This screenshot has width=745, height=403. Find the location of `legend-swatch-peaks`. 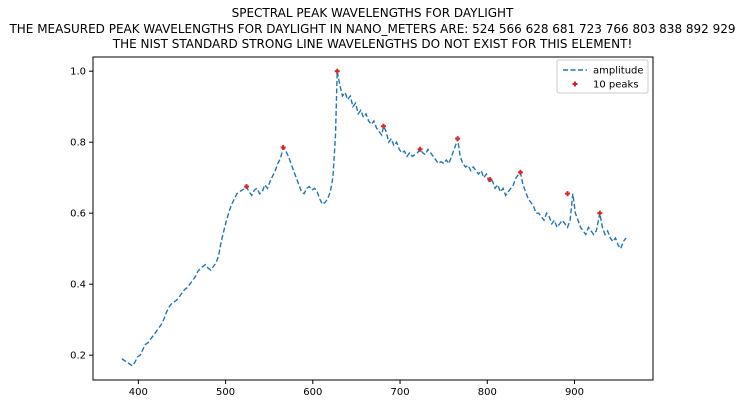

legend-swatch-peaks is located at coordinates (575, 84).